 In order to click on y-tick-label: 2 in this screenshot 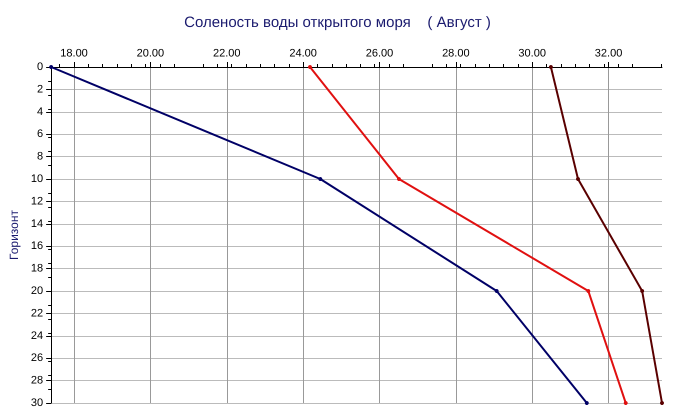, I will do `click(40, 89)`.